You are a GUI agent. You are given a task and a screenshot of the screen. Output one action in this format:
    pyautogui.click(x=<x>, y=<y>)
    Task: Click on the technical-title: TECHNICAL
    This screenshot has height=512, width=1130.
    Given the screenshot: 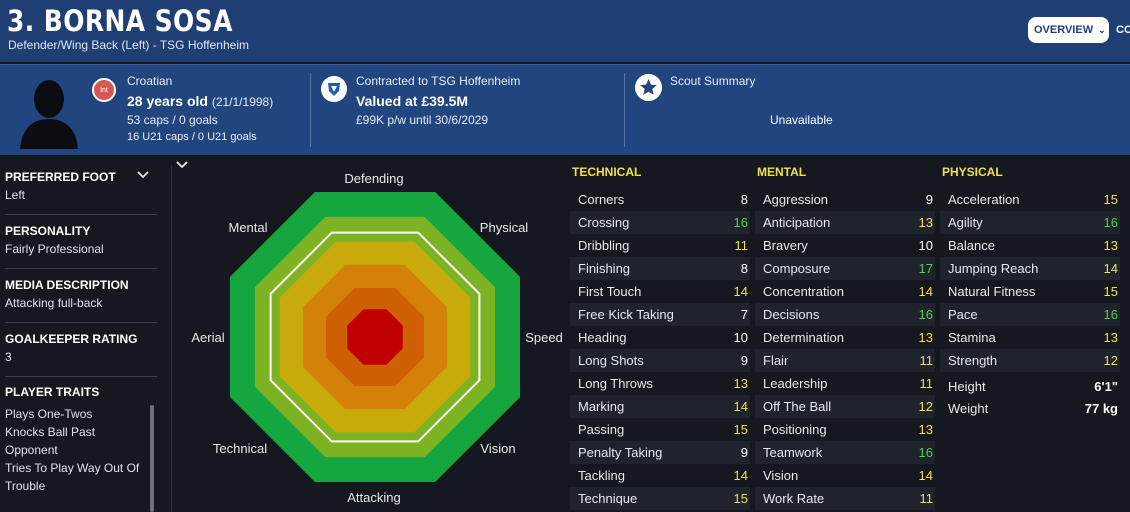 What is the action you would take?
    pyautogui.click(x=607, y=172)
    